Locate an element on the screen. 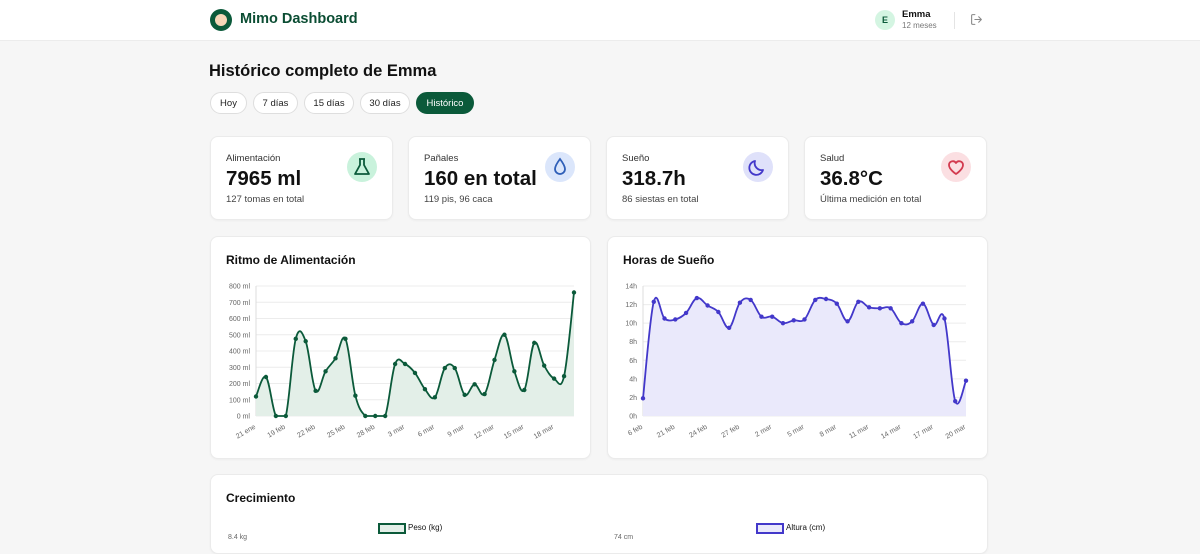 The height and width of the screenshot is (554, 1200). summary-card: Salud 36.8°C Última medición en total is located at coordinates (895, 178).